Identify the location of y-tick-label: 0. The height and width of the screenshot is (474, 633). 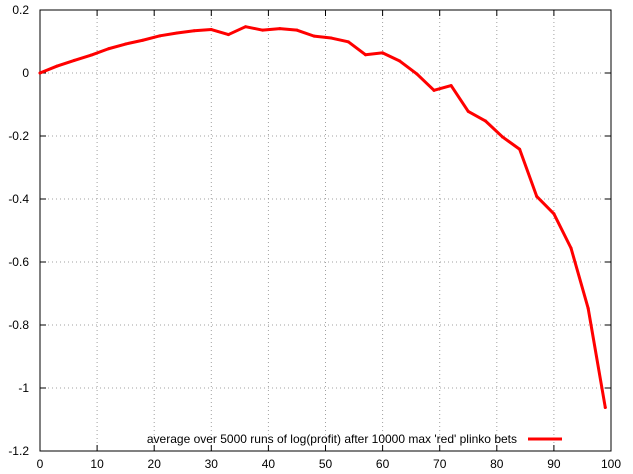
(25, 73).